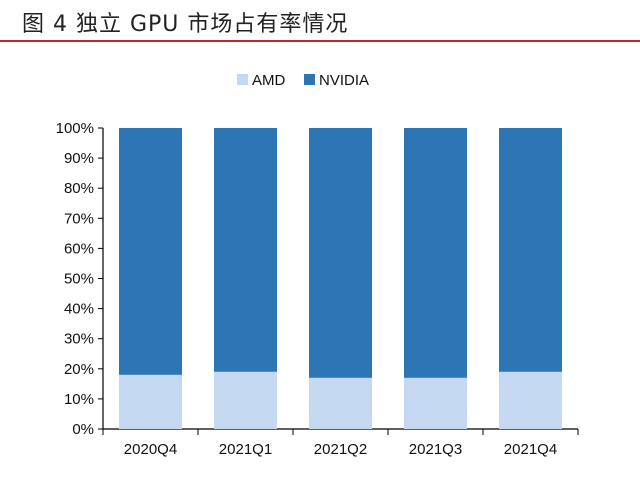  I want to click on bar-nvidia-2021Q2, so click(340, 253).